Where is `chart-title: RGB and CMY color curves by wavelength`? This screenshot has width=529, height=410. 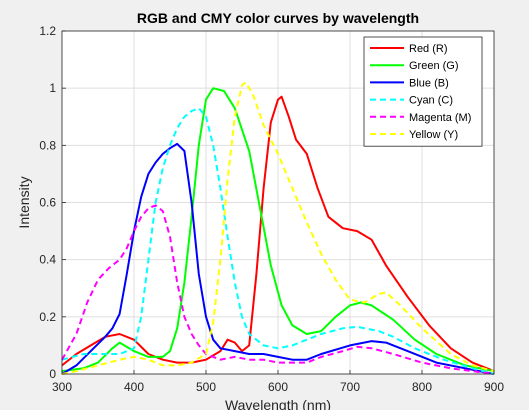 chart-title: RGB and CMY color curves by wavelength is located at coordinates (278, 18).